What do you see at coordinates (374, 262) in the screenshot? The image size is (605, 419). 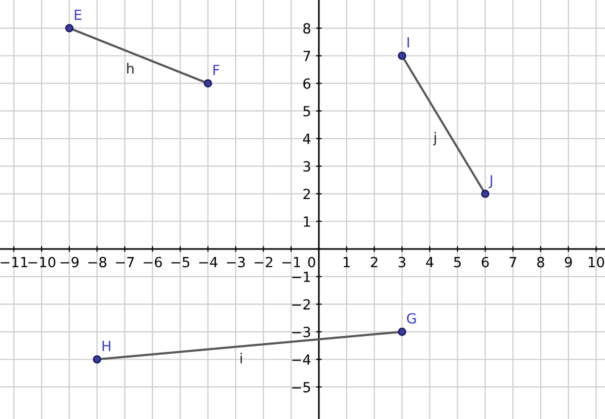 I see `x-tick-label: 2` at bounding box center [374, 262].